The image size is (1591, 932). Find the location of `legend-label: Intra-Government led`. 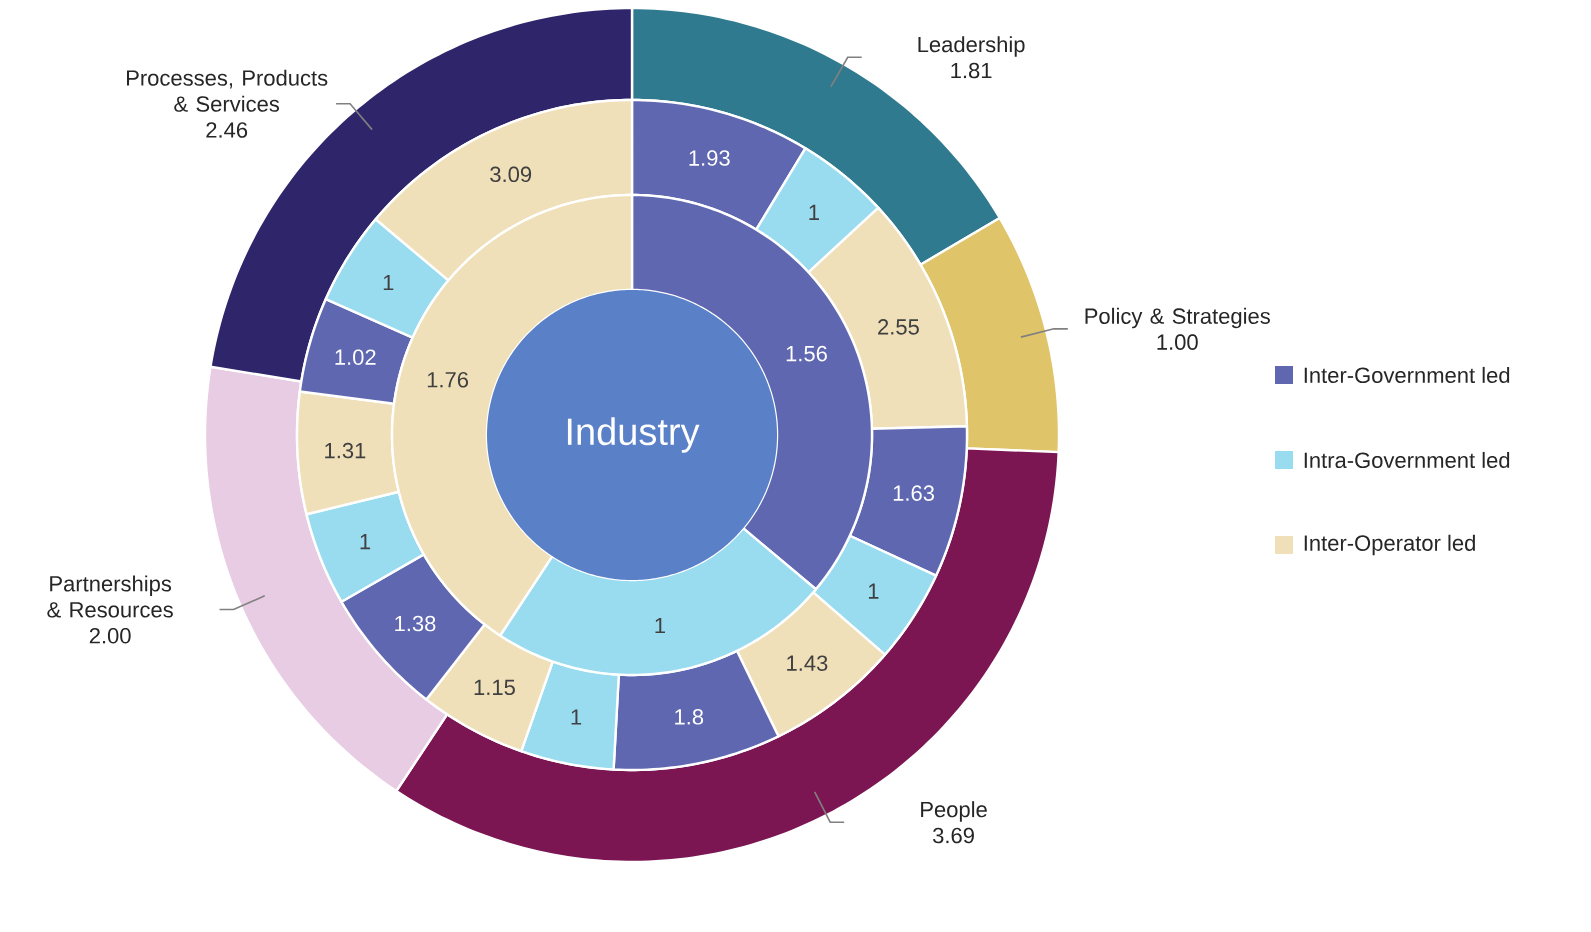

legend-label: Intra-Government led is located at coordinates (1407, 460).